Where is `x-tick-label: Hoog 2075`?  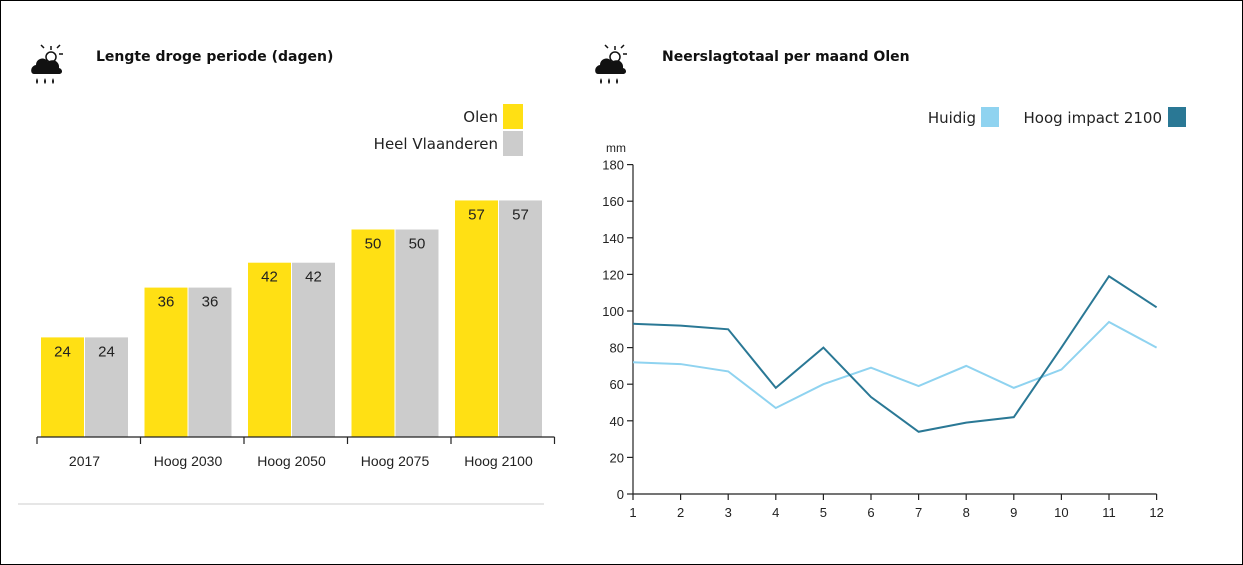 x-tick-label: Hoog 2075 is located at coordinates (395, 461).